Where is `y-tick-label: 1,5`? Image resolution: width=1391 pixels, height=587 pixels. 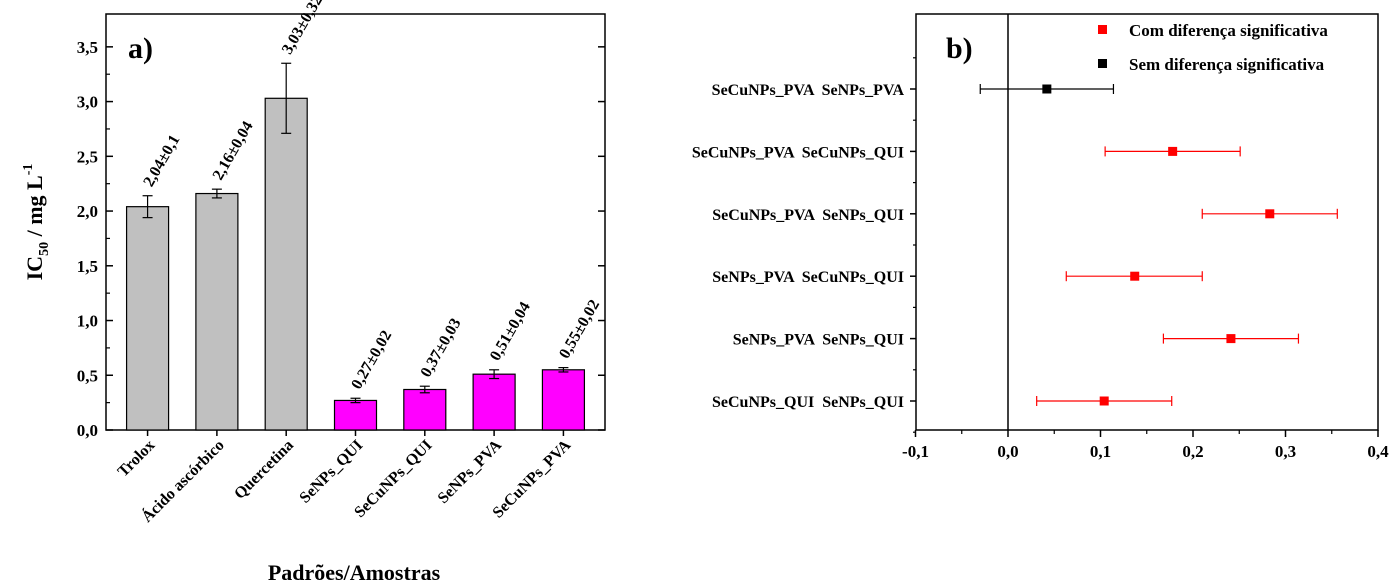 y-tick-label: 1,5 is located at coordinates (87, 266).